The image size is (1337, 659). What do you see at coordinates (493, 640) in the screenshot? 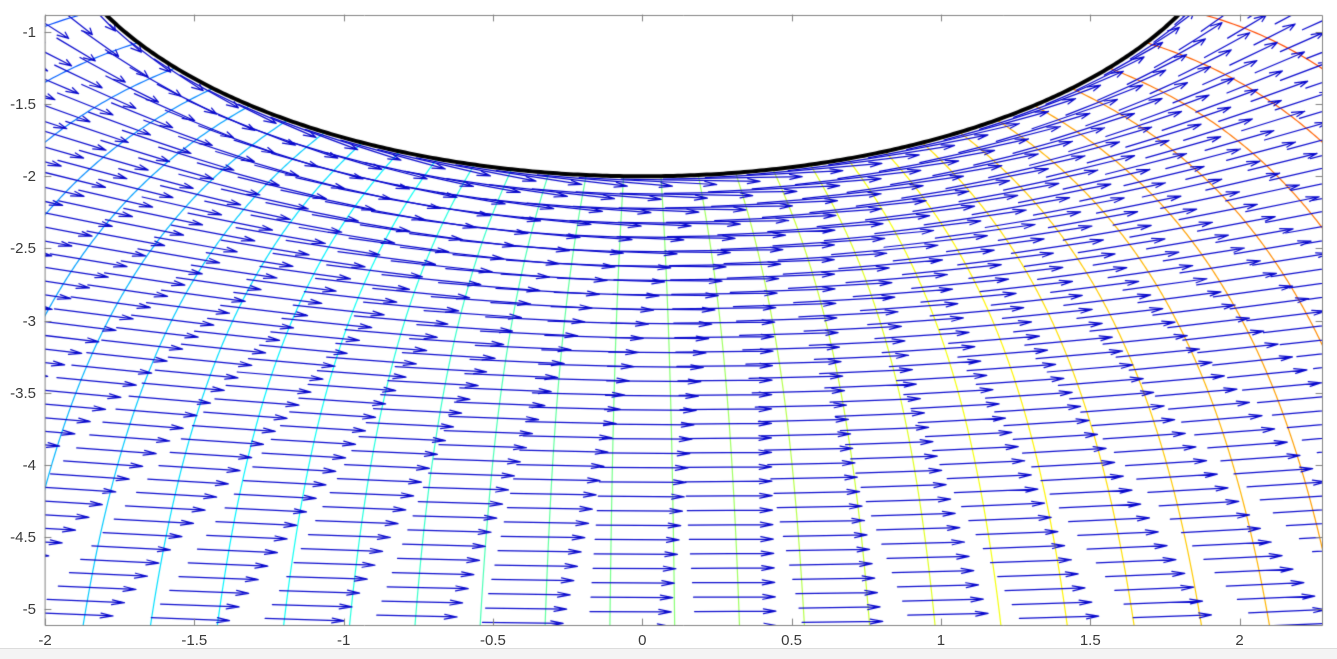
I see `x-axis-tick-label: -0.5` at bounding box center [493, 640].